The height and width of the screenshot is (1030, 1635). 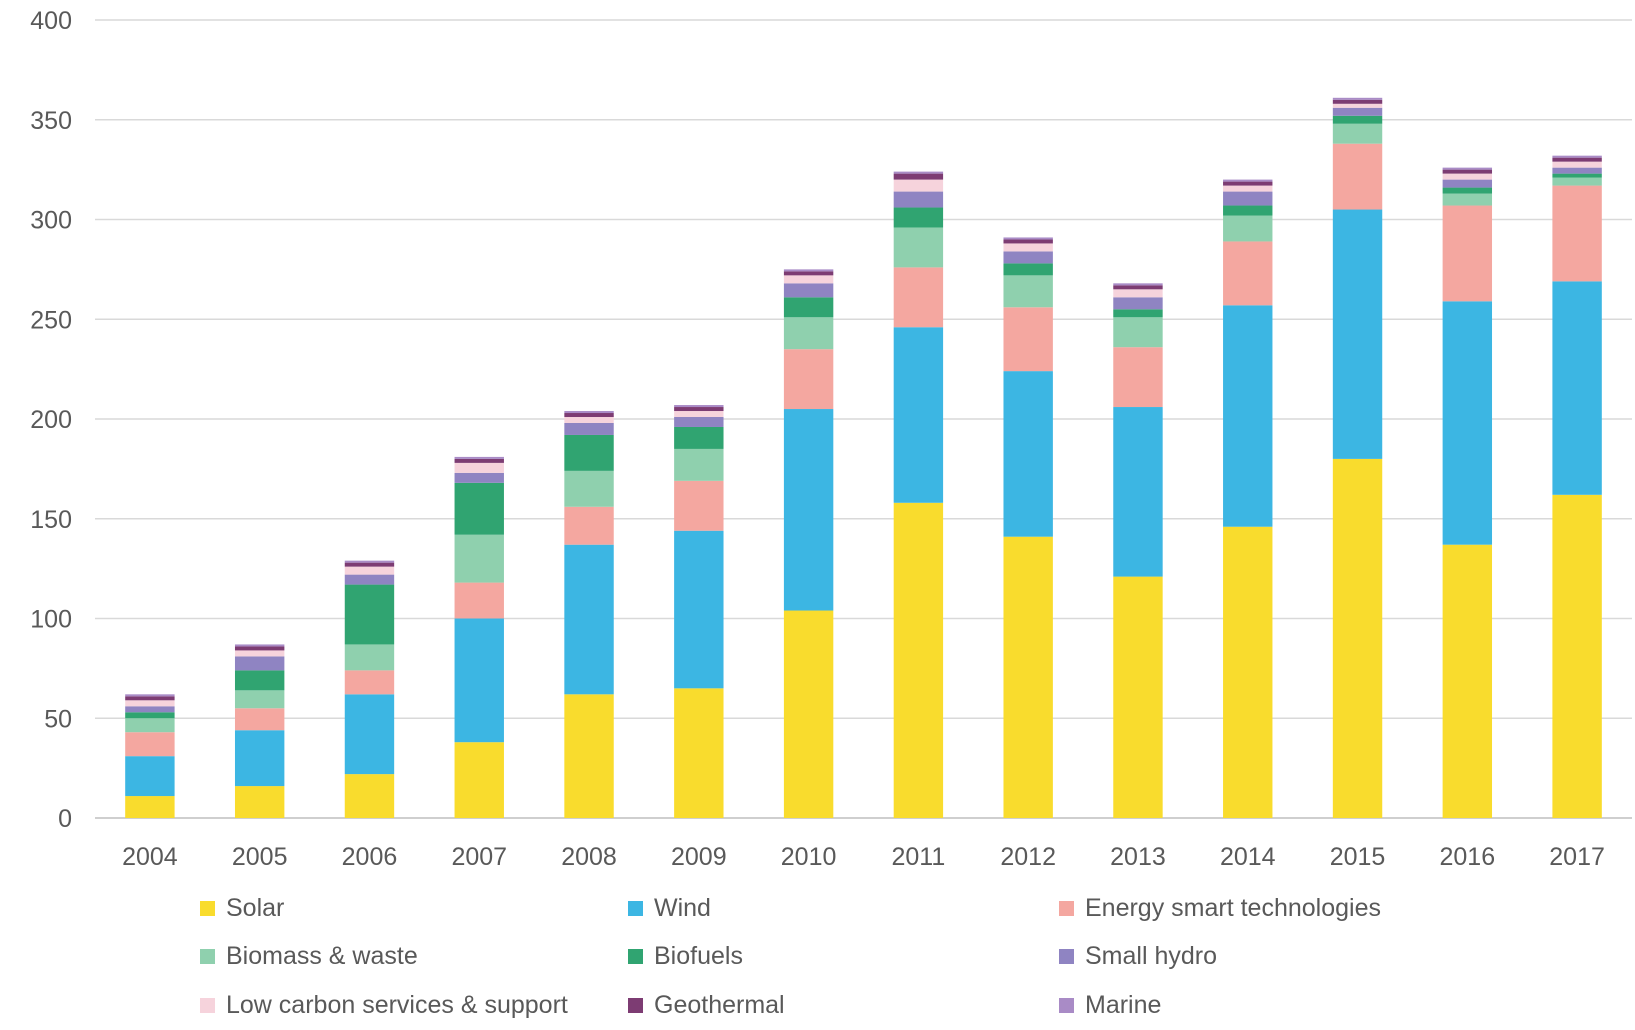 What do you see at coordinates (1358, 857) in the screenshot?
I see `x-tick-label-2015: 2015` at bounding box center [1358, 857].